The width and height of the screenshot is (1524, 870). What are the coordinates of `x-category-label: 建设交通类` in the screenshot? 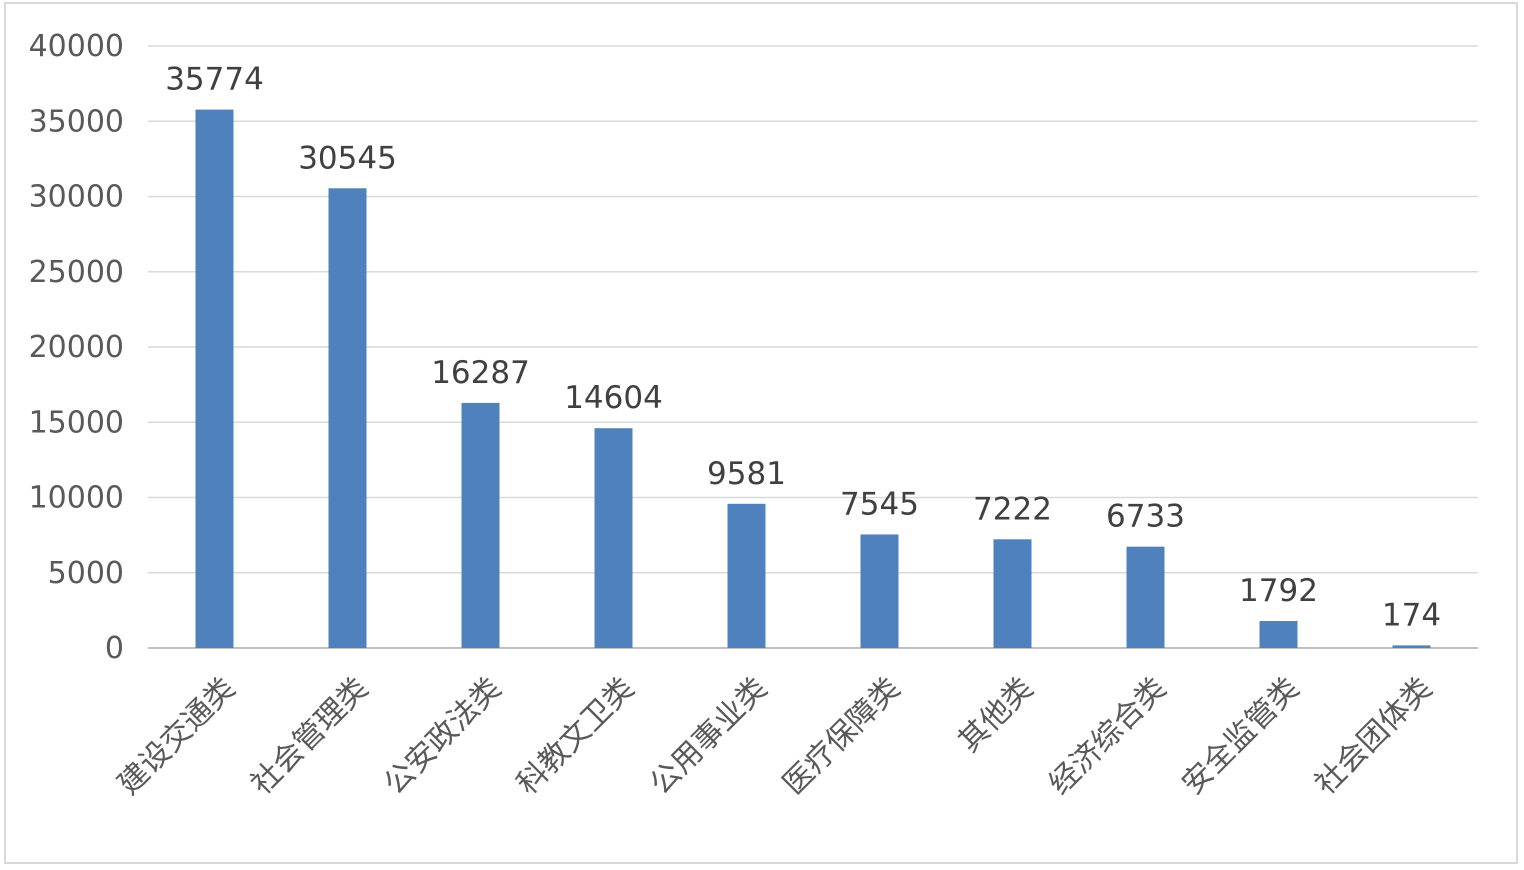 It's located at (176, 736).